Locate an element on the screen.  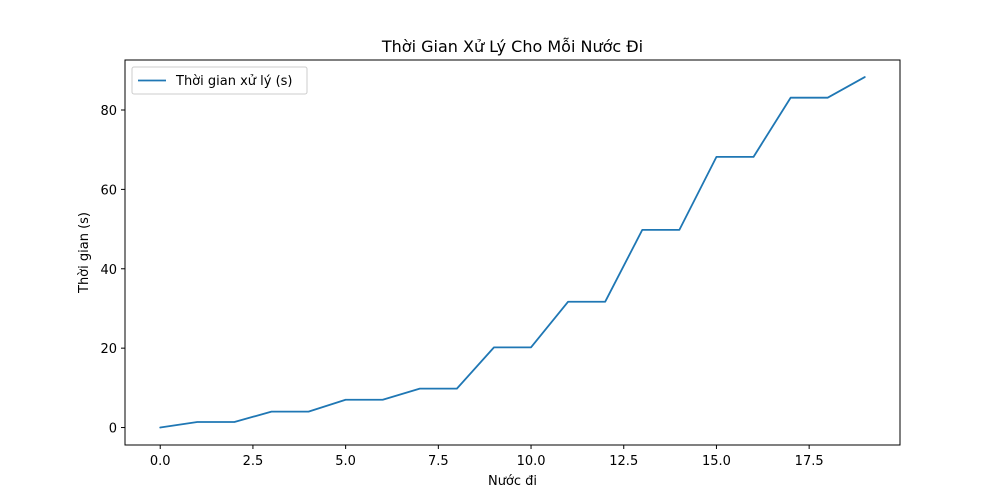
x-tick-label: 7.5 is located at coordinates (438, 461).